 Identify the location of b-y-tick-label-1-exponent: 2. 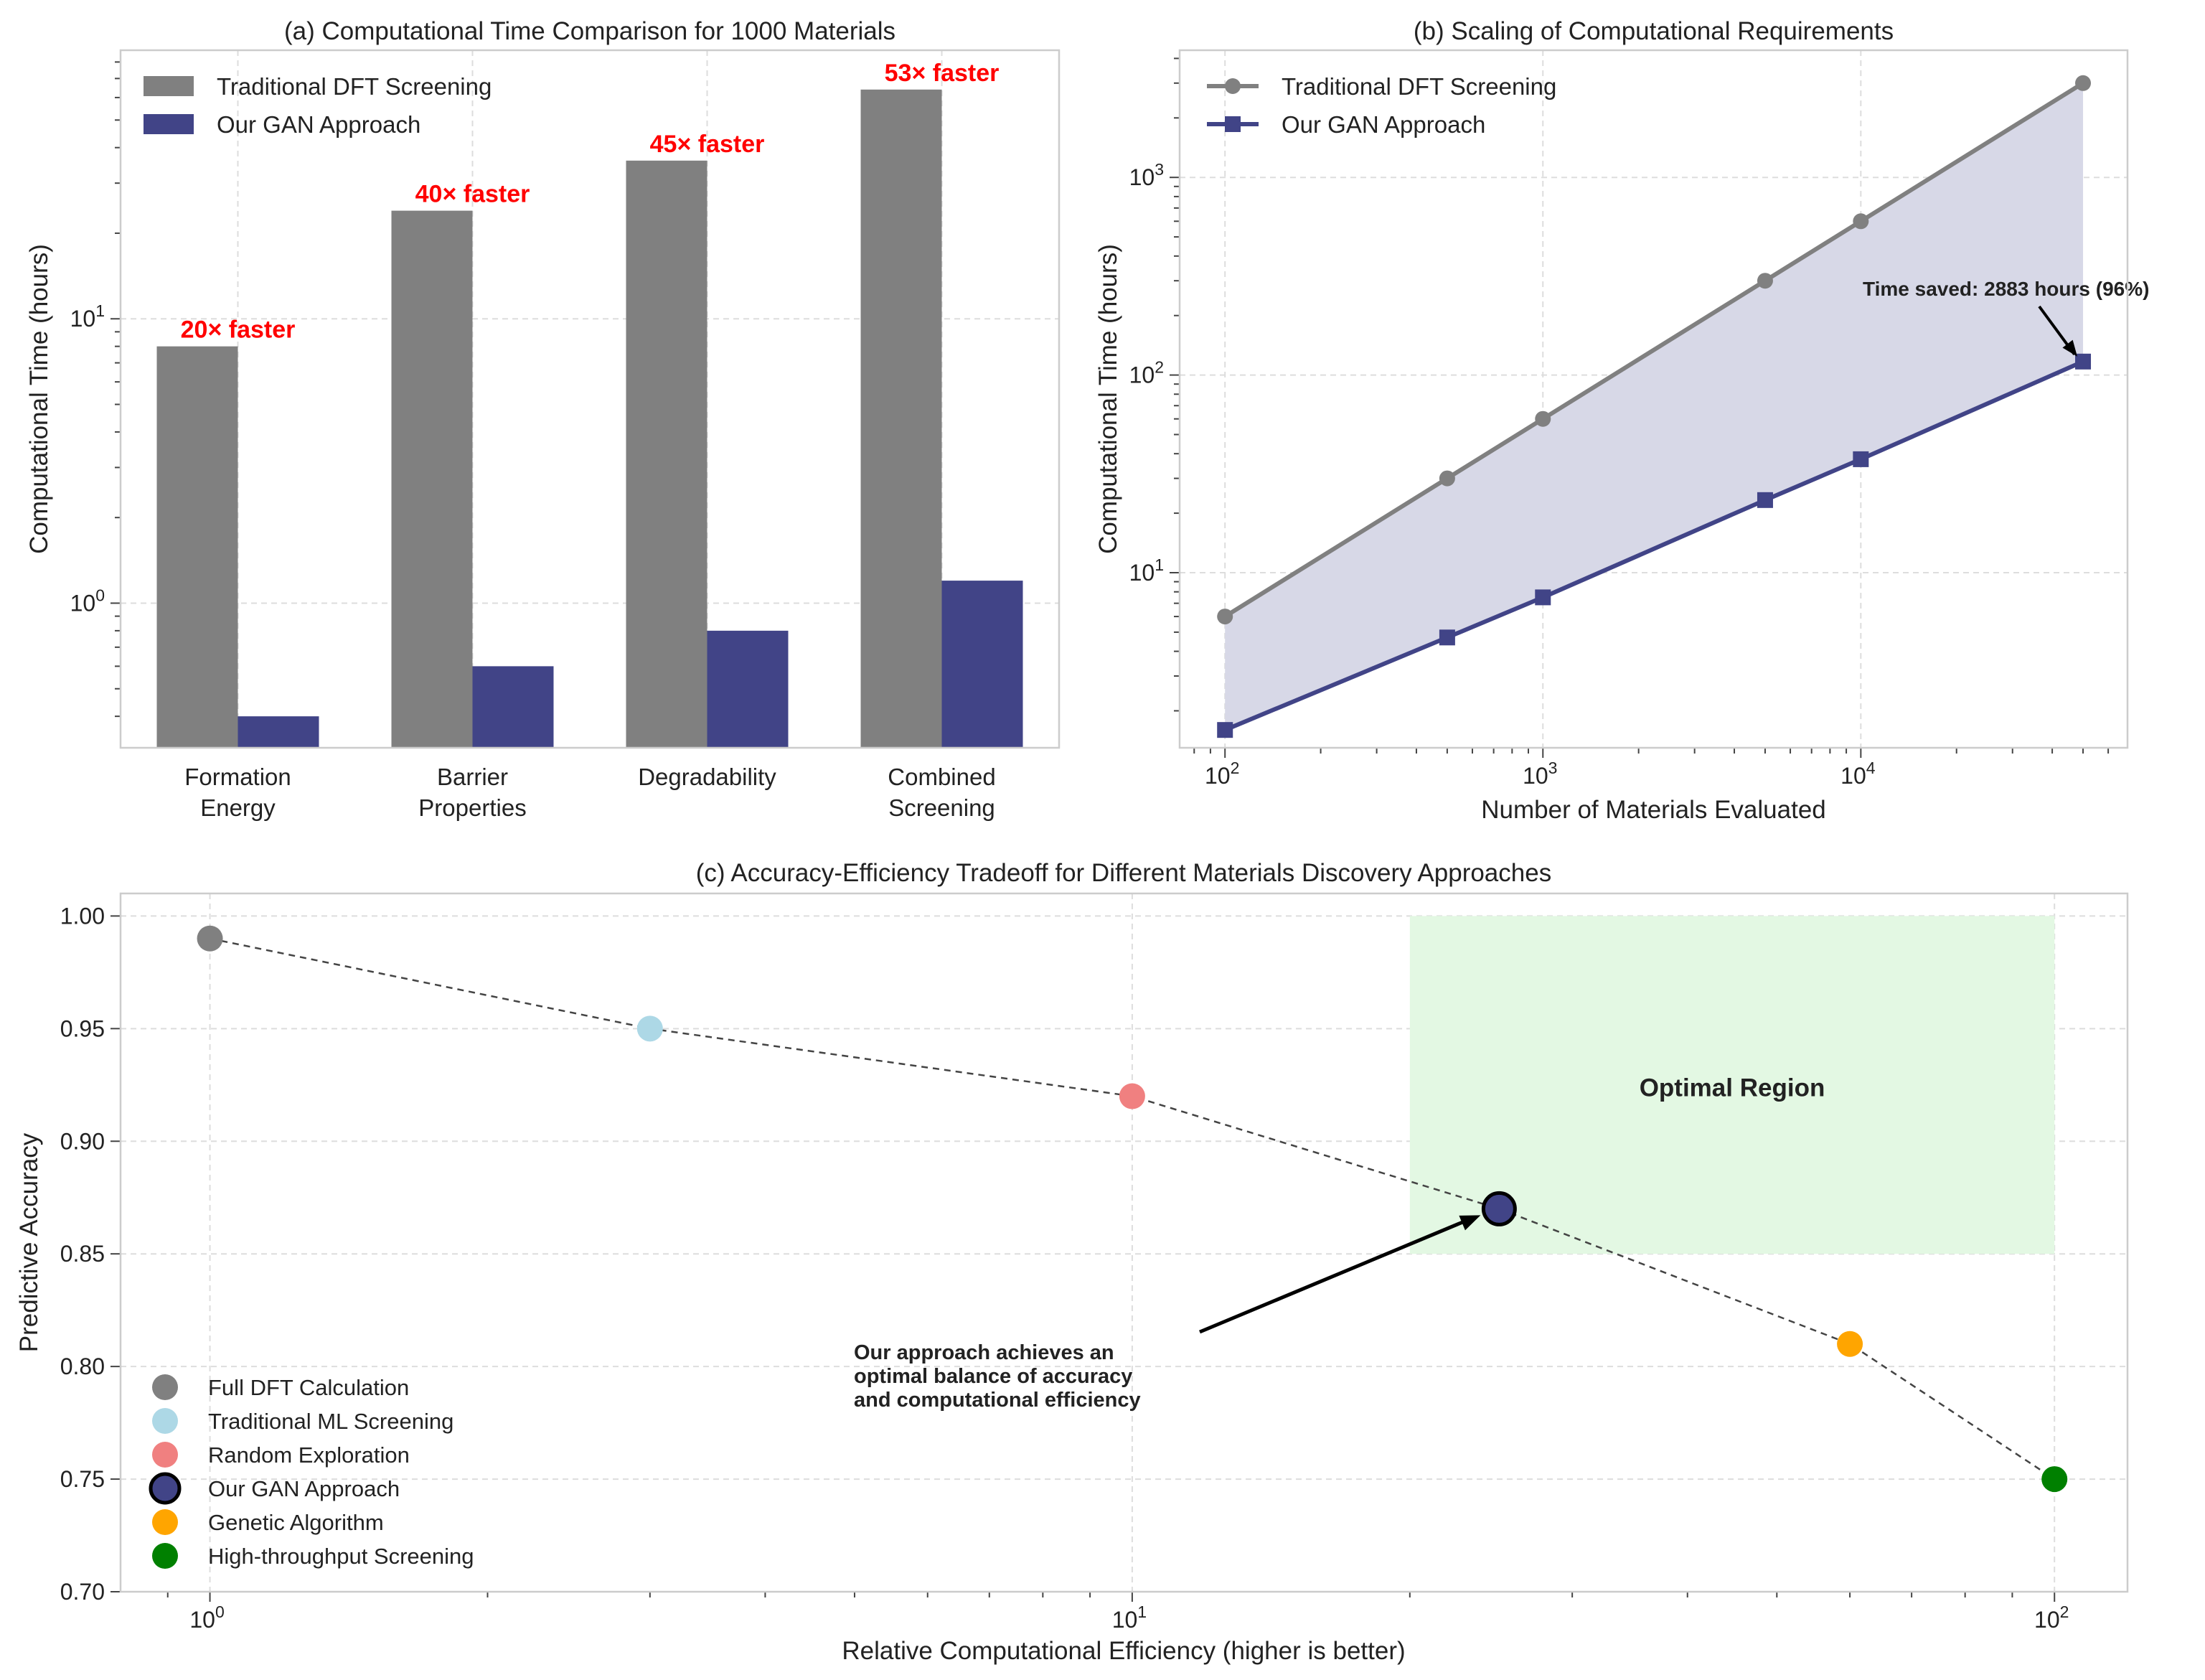
(1159, 367).